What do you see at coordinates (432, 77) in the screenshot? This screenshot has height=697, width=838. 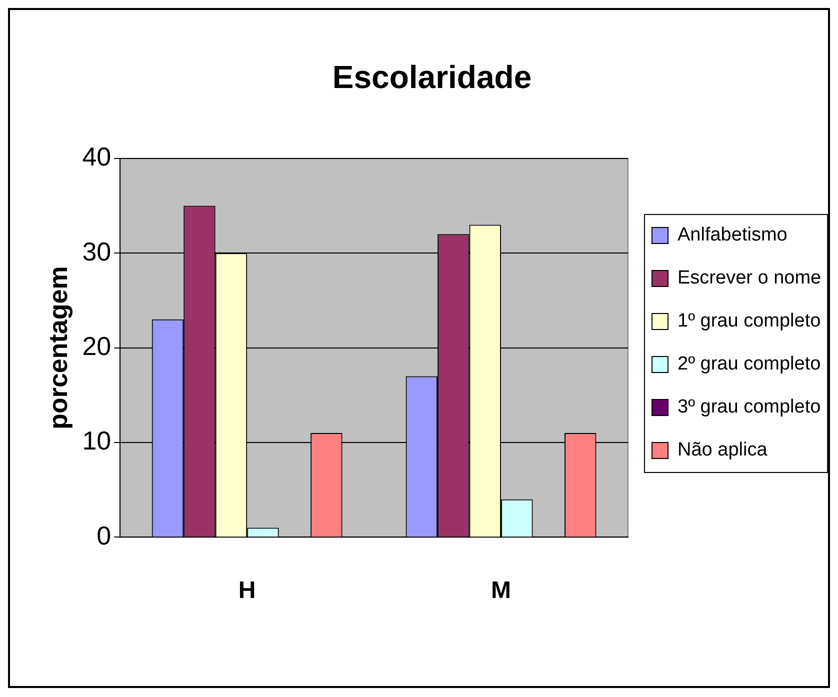 I see `chart-title: Escolaridade` at bounding box center [432, 77].